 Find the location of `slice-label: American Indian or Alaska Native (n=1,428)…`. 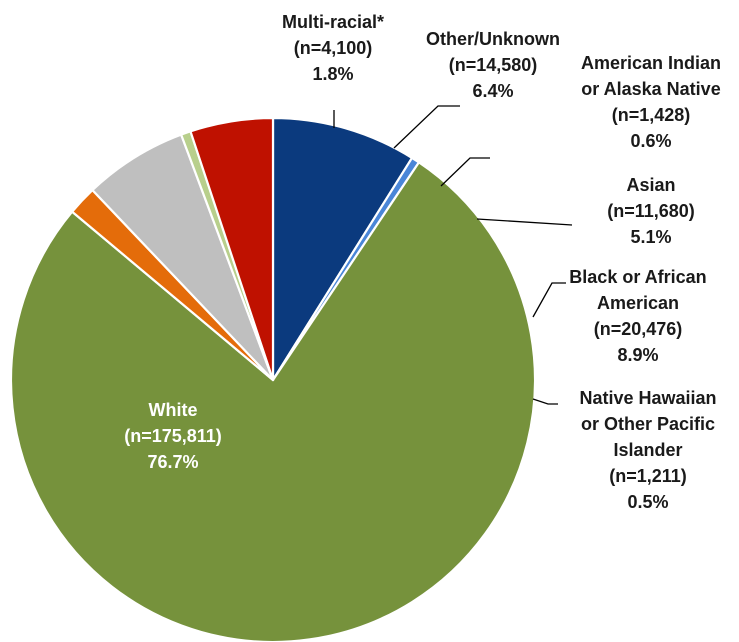

slice-label: American Indian or Alaska Native (n=1,428)… is located at coordinates (651, 102).